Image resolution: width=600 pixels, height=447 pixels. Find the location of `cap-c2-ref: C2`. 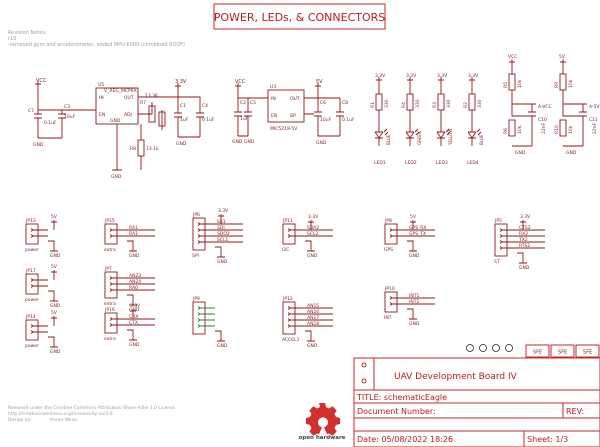

cap-c2-ref: C2 is located at coordinates (243, 103).